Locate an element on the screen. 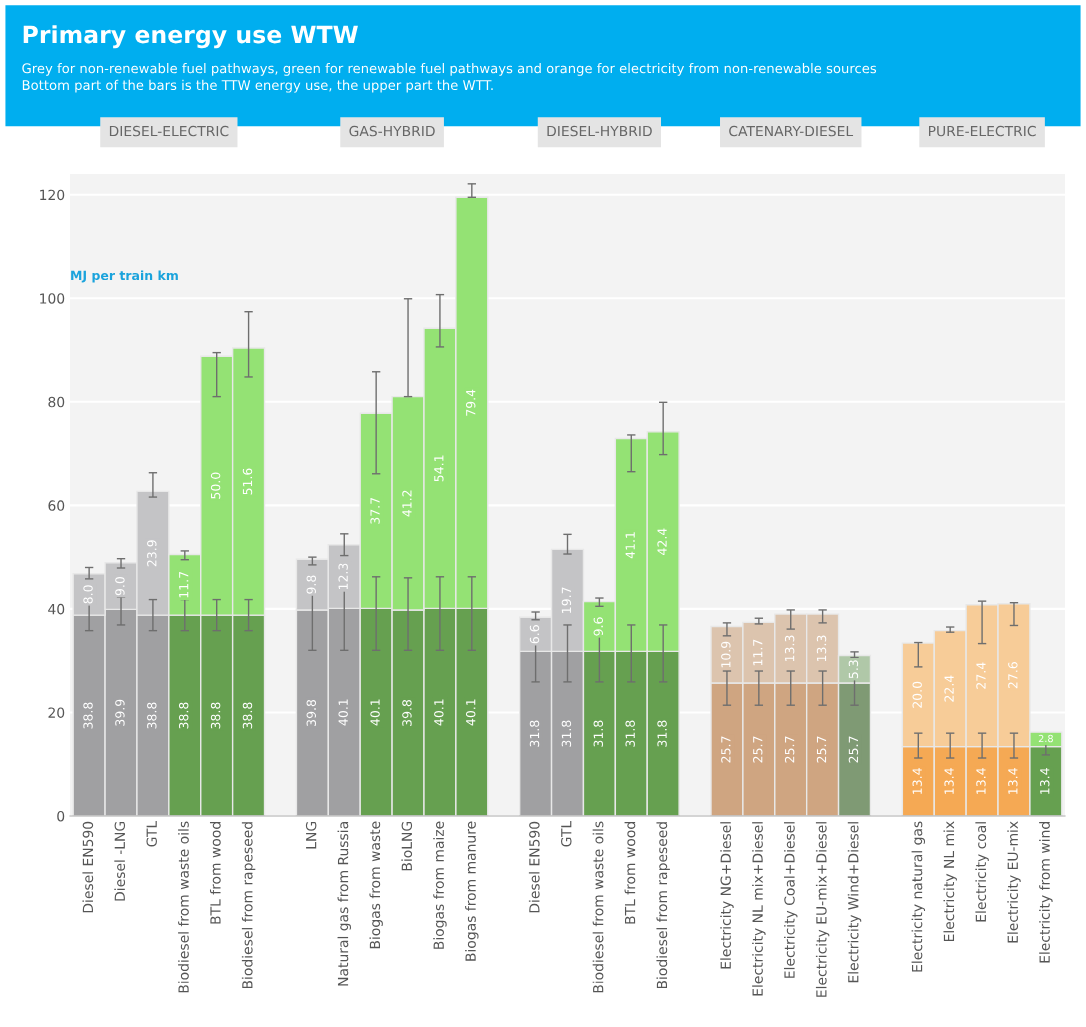 The height and width of the screenshot is (1027, 1086). data-label: 79.4 is located at coordinates (471, 402).